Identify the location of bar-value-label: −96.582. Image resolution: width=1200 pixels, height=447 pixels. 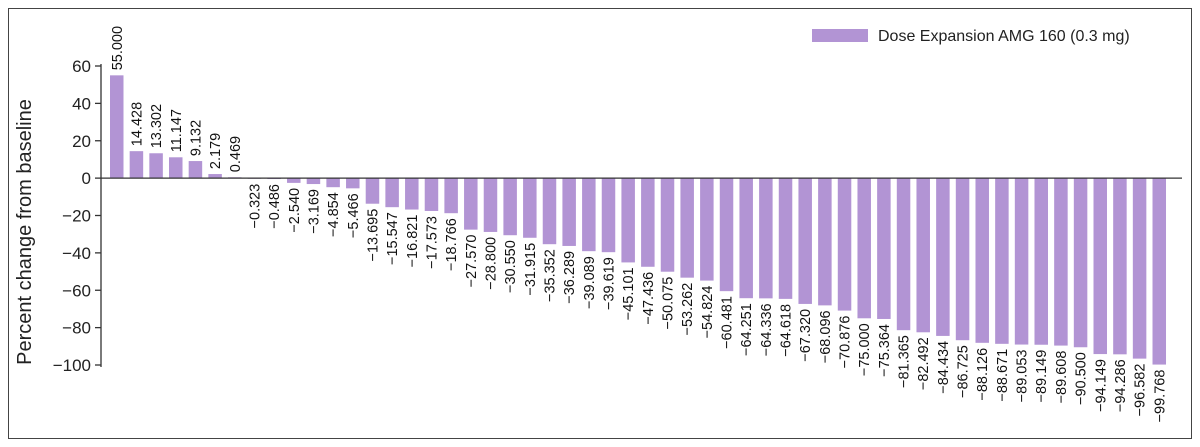
(1141, 390).